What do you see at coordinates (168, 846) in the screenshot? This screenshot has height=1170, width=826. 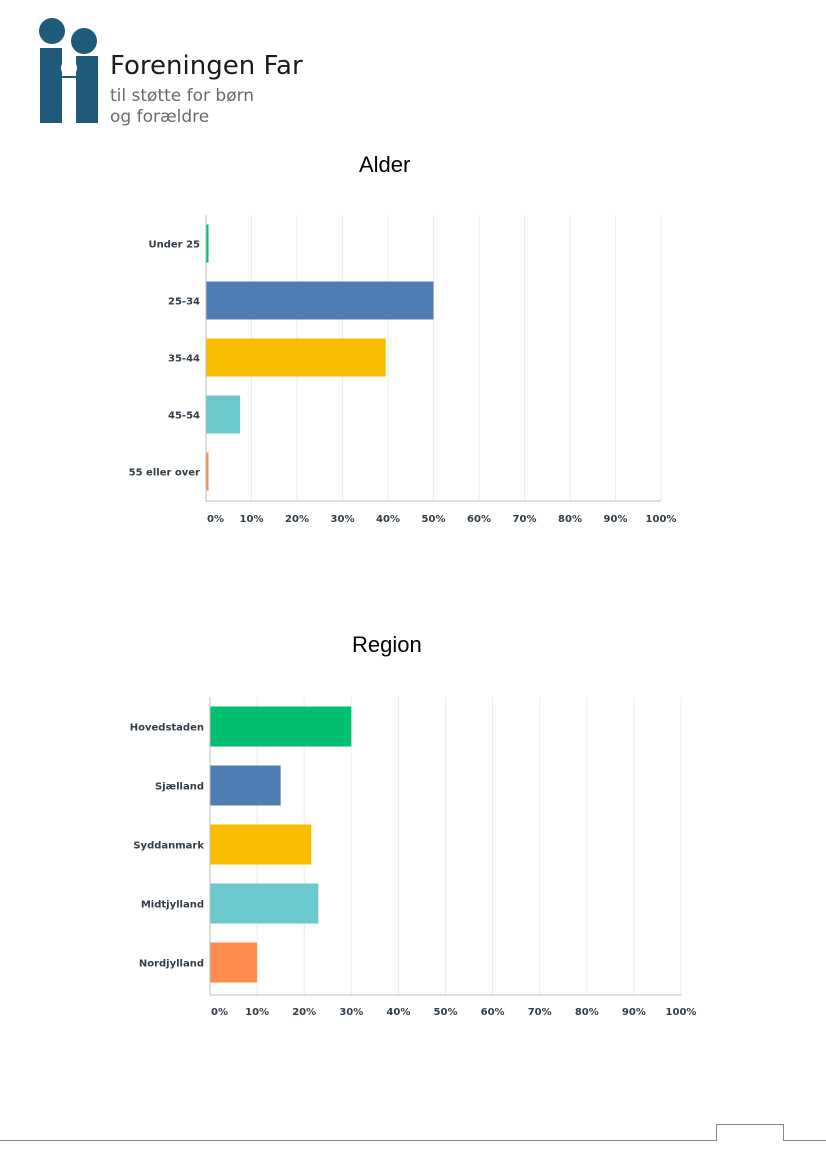 I see `category-label: Syddanmark` at bounding box center [168, 846].